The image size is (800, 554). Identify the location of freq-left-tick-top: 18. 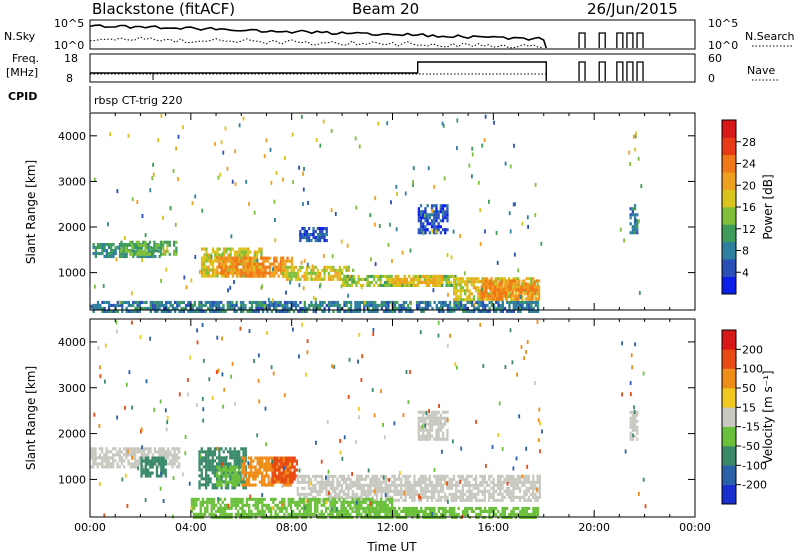
(71, 58).